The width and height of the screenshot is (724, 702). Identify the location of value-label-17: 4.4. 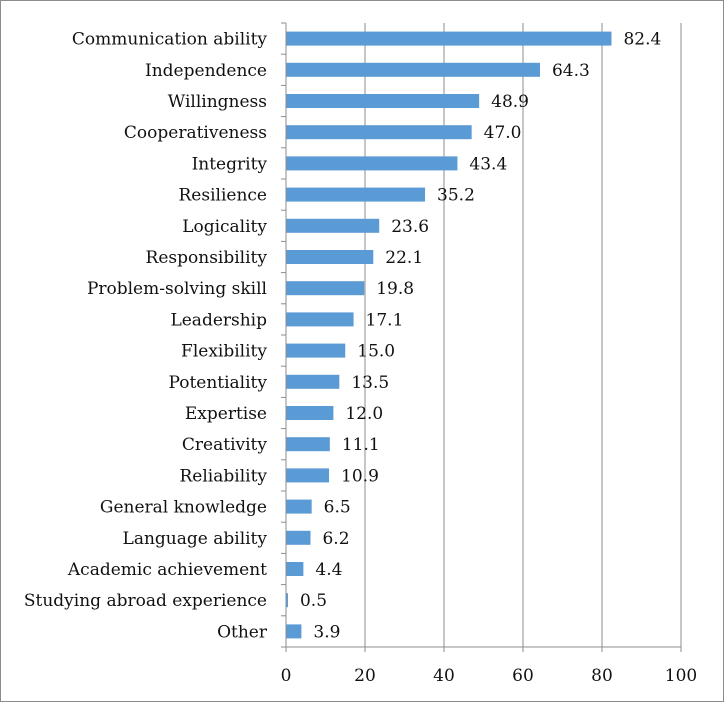
(328, 570).